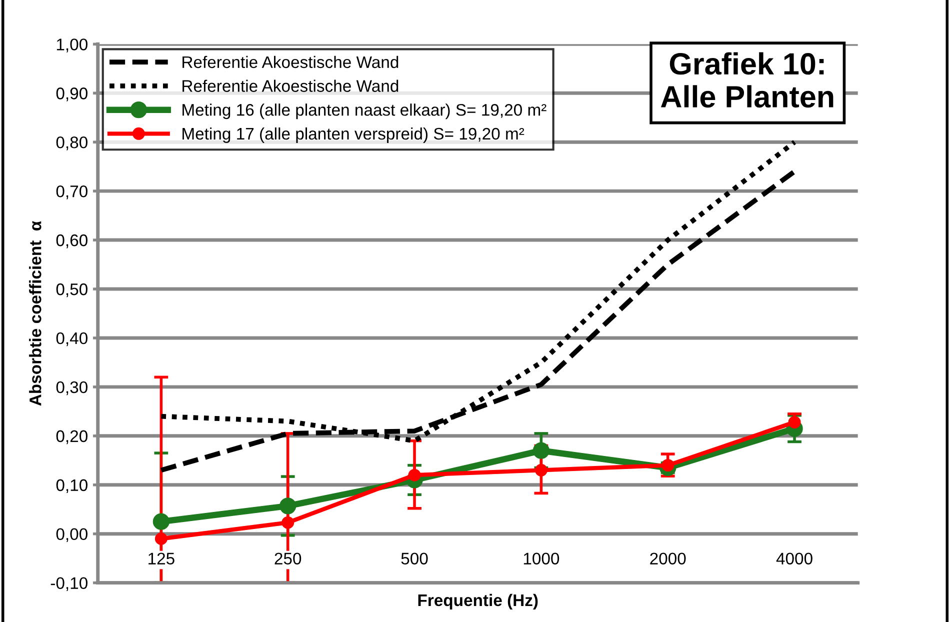 Image resolution: width=950 pixels, height=622 pixels. What do you see at coordinates (353, 135) in the screenshot?
I see `legend-label: Meting 17 (alle planten verspreid) S= 19,20 m²` at bounding box center [353, 135].